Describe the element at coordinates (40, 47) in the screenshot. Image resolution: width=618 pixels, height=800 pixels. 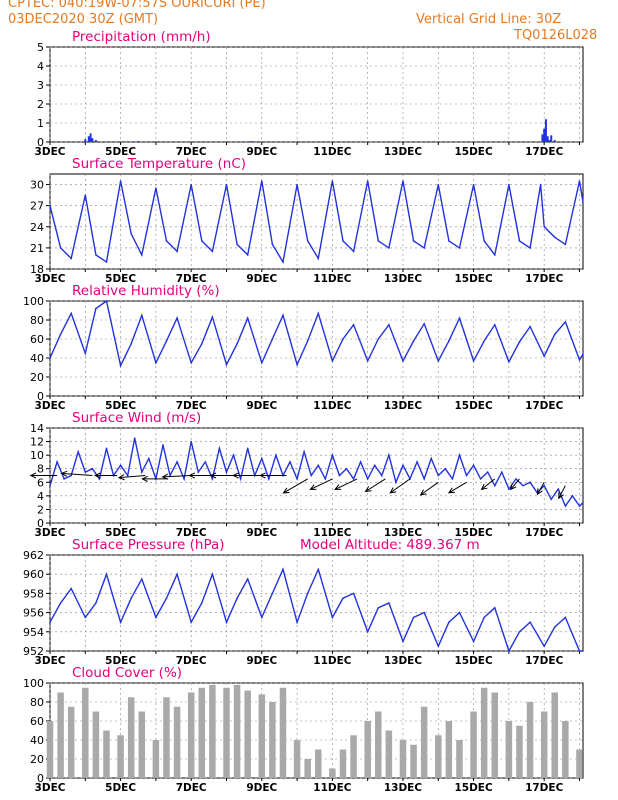
I see `y-tick-label: 5` at that location.